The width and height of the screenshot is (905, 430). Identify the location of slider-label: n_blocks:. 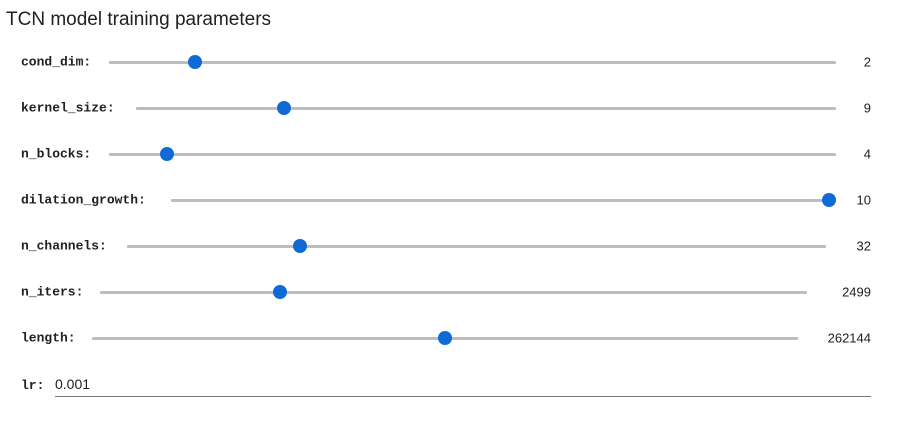
(56, 154).